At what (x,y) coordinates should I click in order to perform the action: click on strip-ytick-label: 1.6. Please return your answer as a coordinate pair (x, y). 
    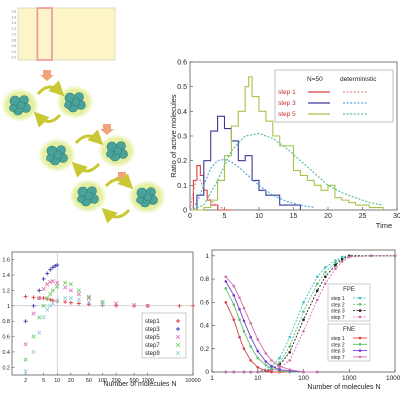
    Looking at the image, I should click on (14, 17).